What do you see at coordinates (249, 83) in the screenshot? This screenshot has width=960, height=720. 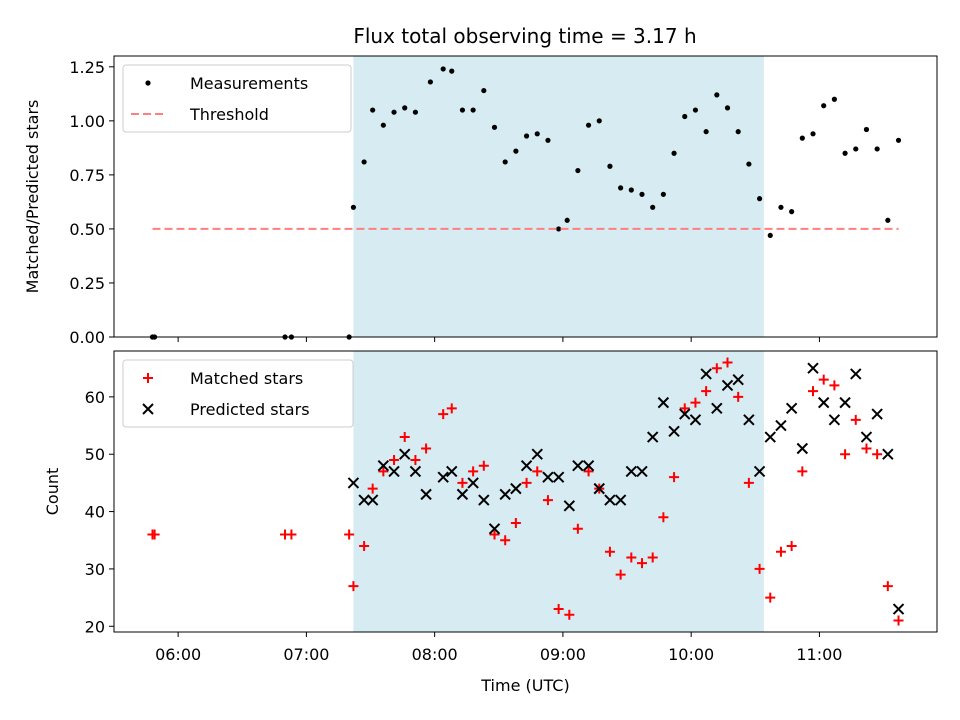 I see `legend-label: Measurements` at bounding box center [249, 83].